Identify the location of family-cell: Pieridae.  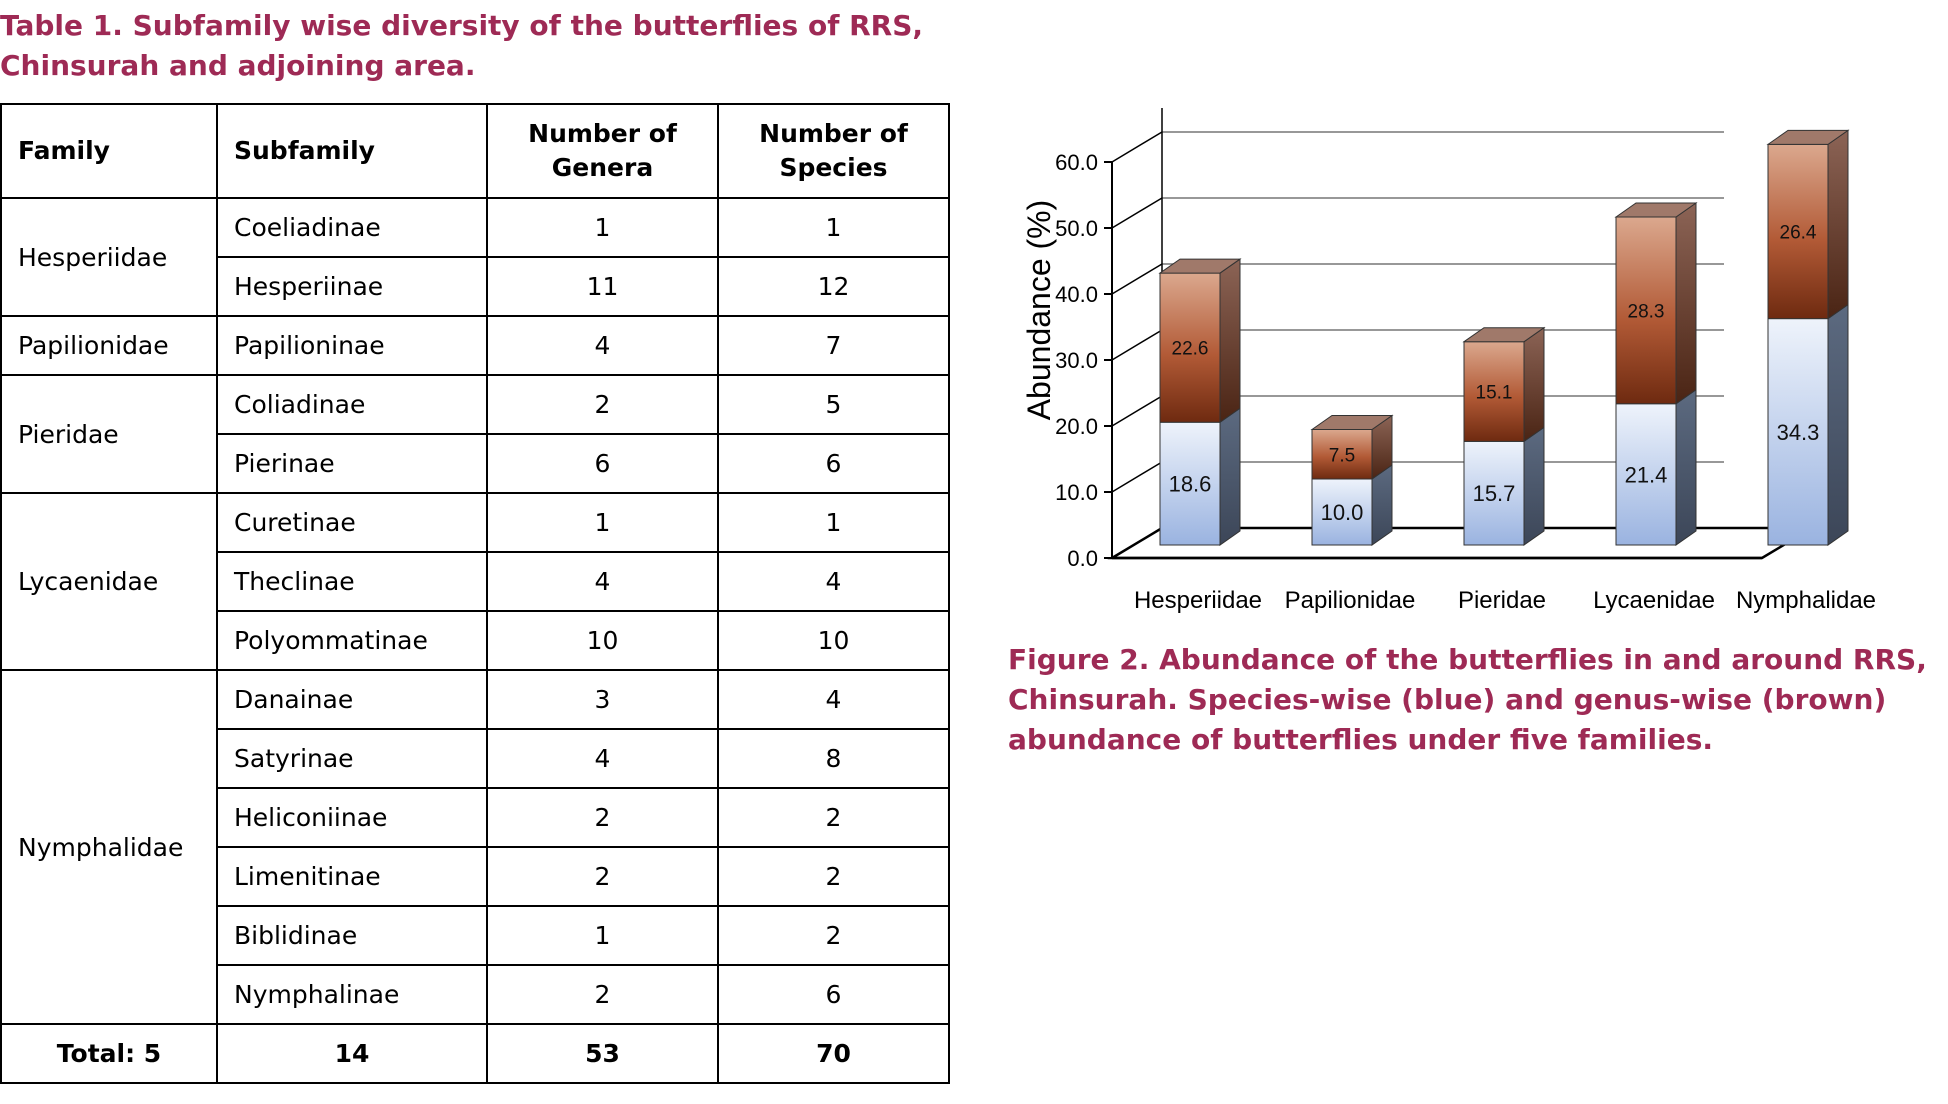
(109, 434).